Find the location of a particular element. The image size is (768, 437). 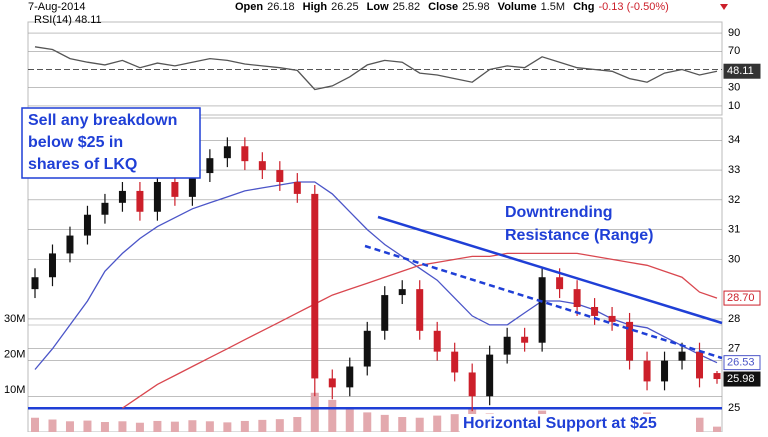

note-line: shares of LKQ is located at coordinates (82, 164).